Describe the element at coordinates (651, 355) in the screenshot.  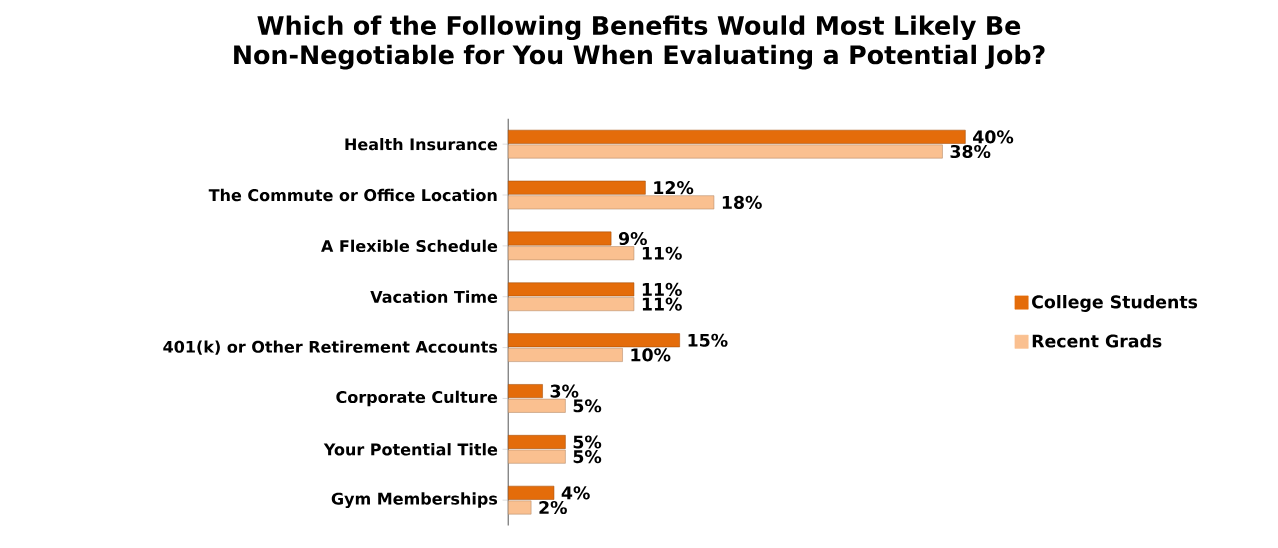
I see `data-label: 10%` at that location.